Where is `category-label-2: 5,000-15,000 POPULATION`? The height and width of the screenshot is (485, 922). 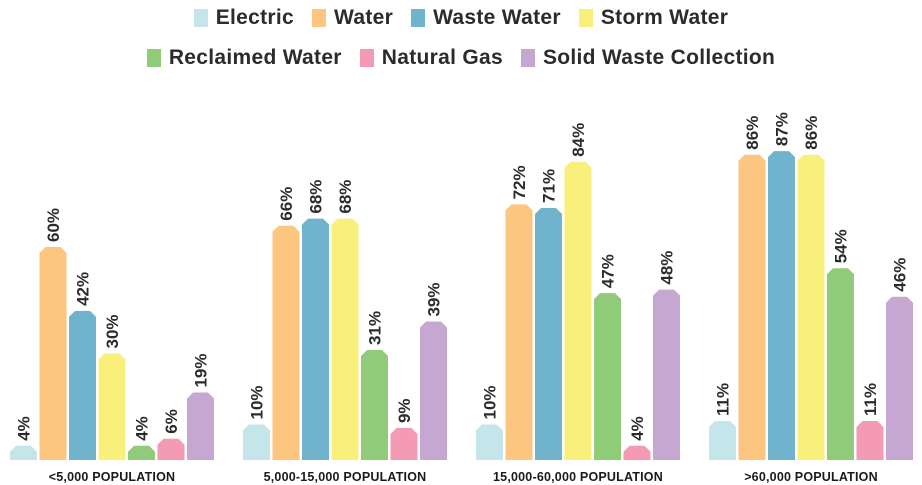
category-label-2: 5,000-15,000 POPULATION is located at coordinates (345, 477).